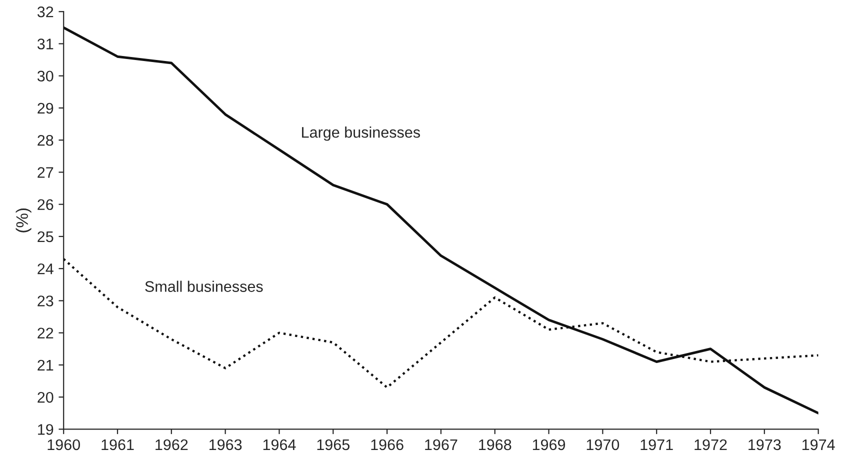  Describe the element at coordinates (656, 444) in the screenshot. I see `x-tick-label: 1971` at that location.